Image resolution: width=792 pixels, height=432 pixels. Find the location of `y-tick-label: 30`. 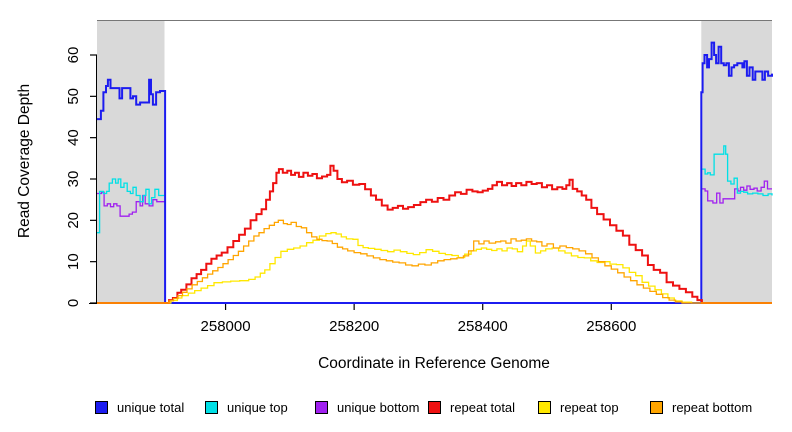

y-tick-label: 30 is located at coordinates (73, 179).